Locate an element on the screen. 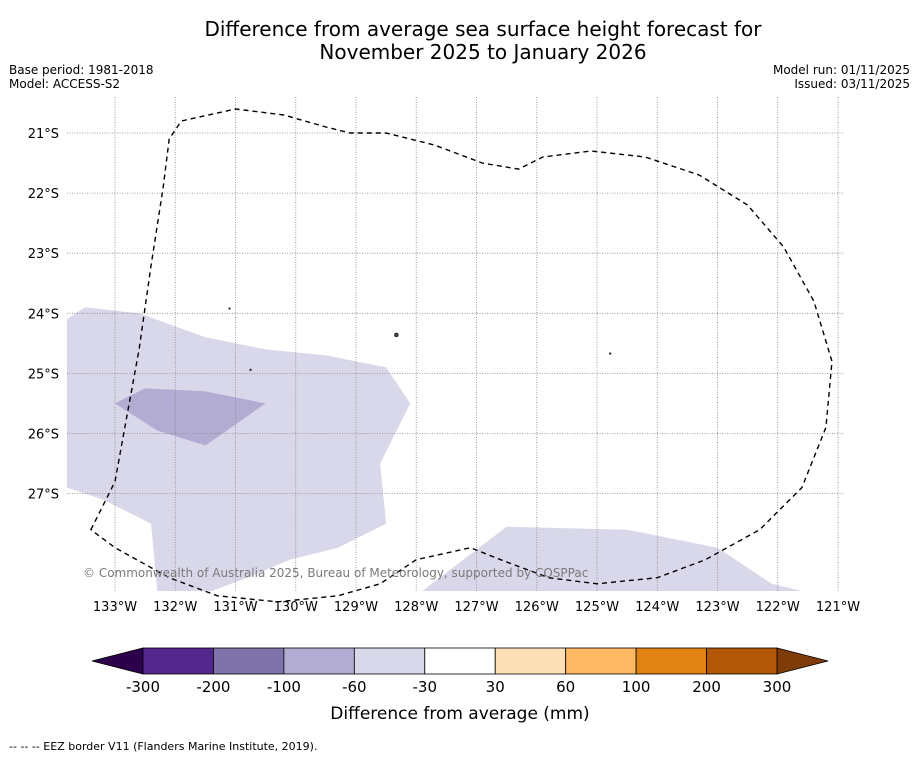 The width and height of the screenshot is (919, 758). model-run: Model run: 01/11/2025 is located at coordinates (841, 70).